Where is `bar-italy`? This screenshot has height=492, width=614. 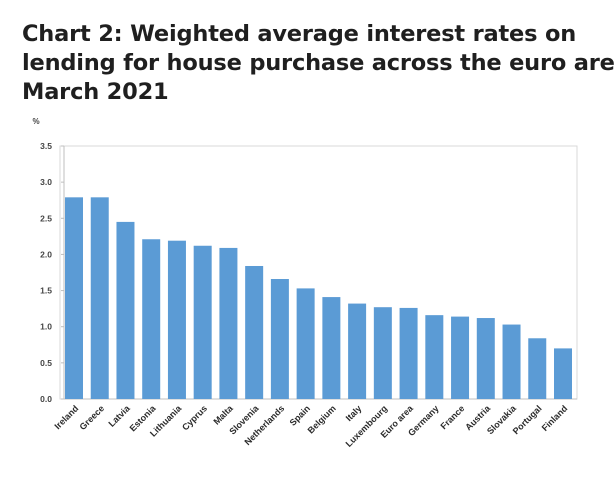
bar-italy is located at coordinates (357, 351).